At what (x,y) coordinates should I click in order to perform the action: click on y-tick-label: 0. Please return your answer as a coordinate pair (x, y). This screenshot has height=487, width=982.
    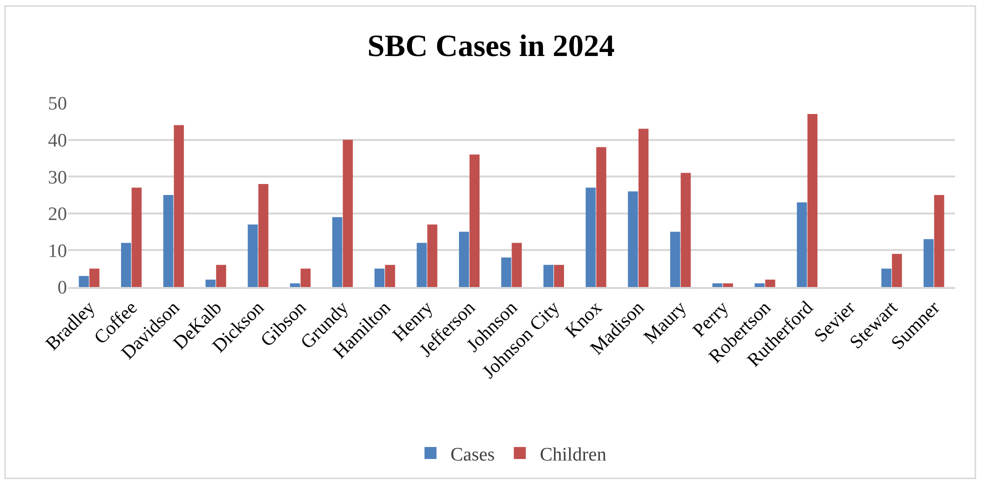
    Looking at the image, I should click on (62, 288).